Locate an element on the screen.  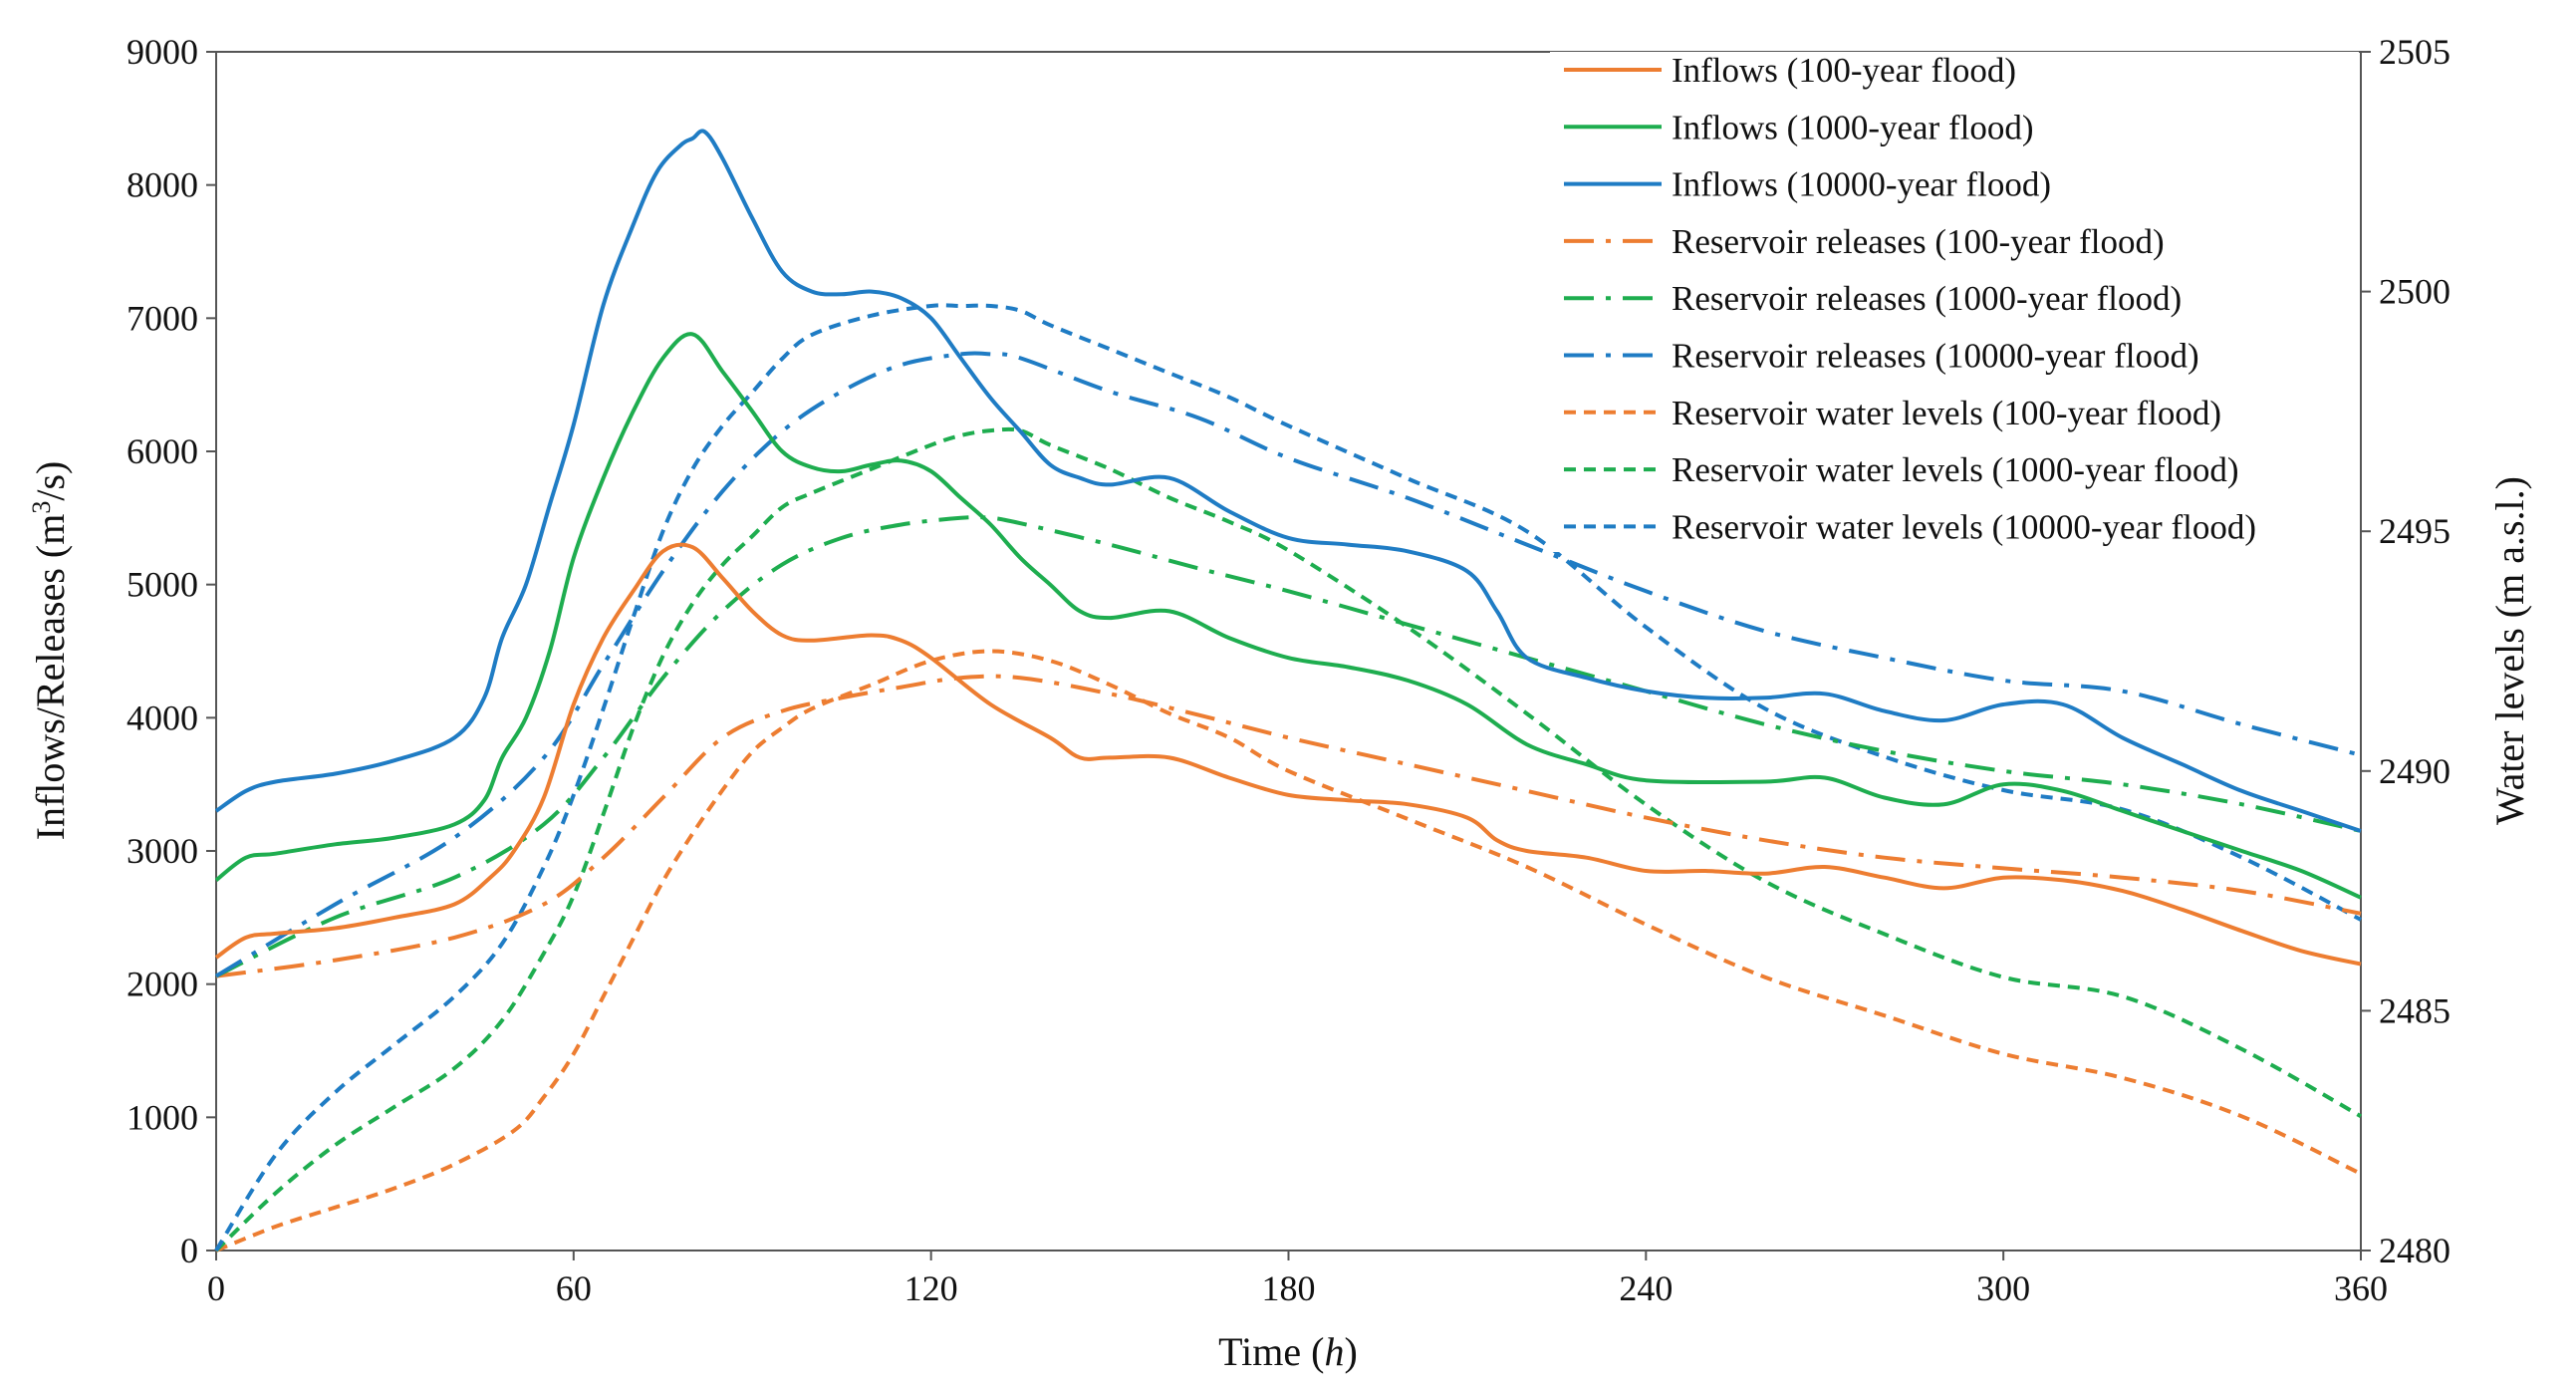
left-tick-label: 7000 is located at coordinates (162, 318).